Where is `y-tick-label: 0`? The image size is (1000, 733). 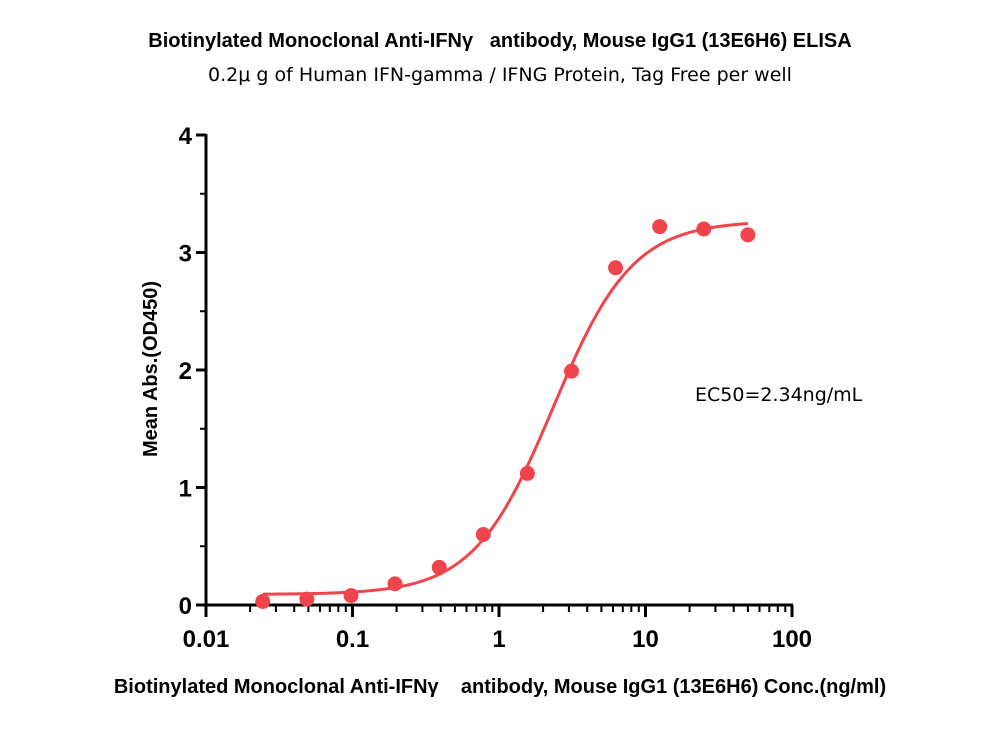
y-tick-label: 0 is located at coordinates (185, 606).